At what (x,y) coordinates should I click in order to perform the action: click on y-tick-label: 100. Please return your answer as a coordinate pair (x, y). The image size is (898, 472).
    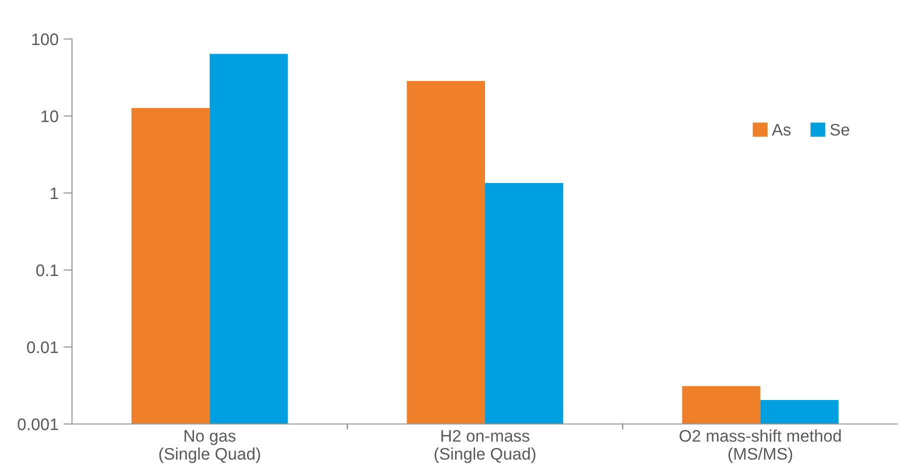
    Looking at the image, I should click on (45, 39).